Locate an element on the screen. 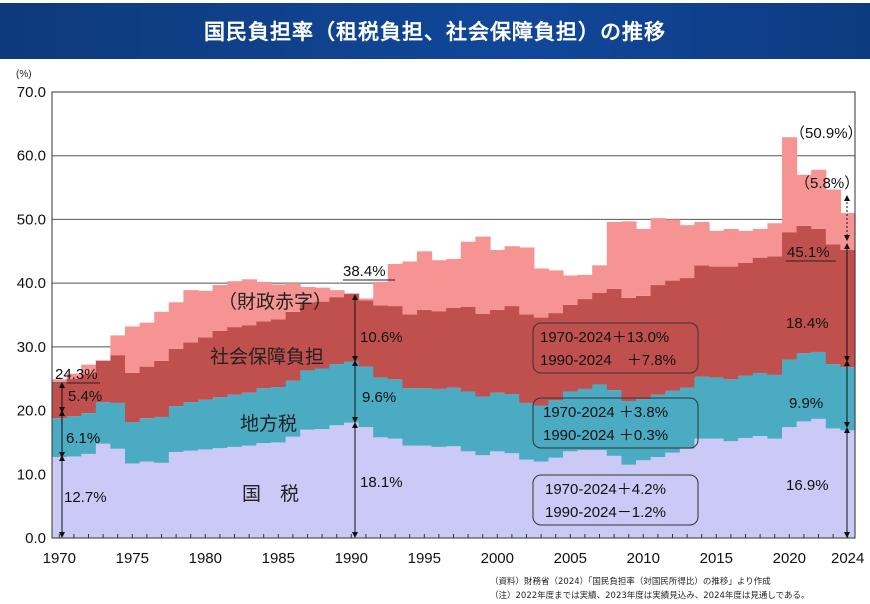 This screenshot has width=870, height=604. bar-segment-地方税-1988 is located at coordinates (322, 399).